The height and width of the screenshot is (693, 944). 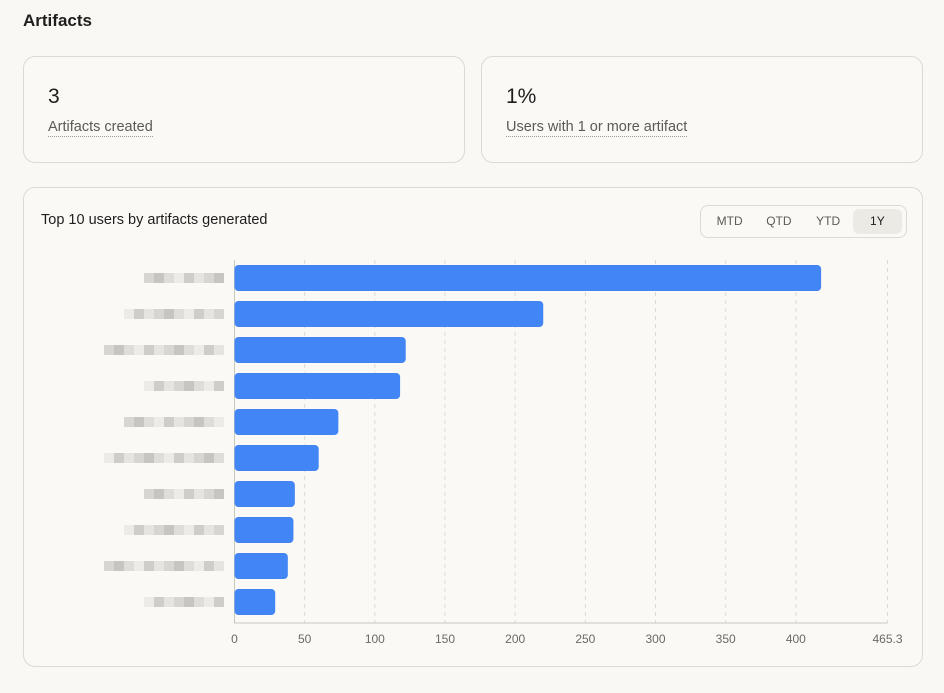 What do you see at coordinates (521, 96) in the screenshot?
I see `stat-value: 1%` at bounding box center [521, 96].